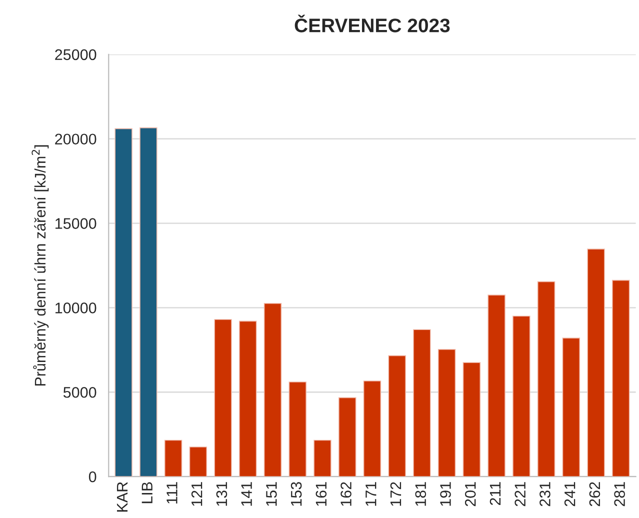 The width and height of the screenshot is (639, 518). Describe the element at coordinates (445, 494) in the screenshot. I see `x-tick-label: 191` at that location.